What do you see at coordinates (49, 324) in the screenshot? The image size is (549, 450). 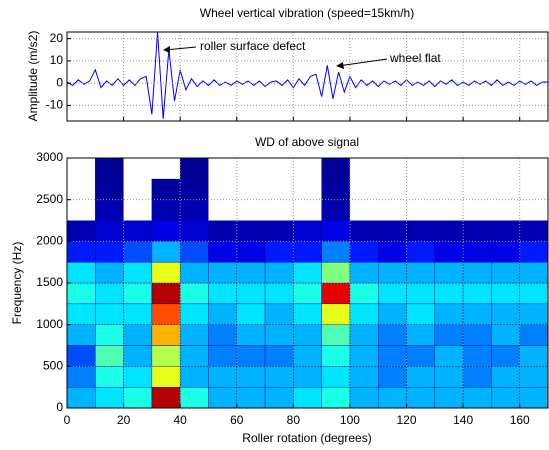 I see `y-tick-label: 1000` at bounding box center [49, 324].